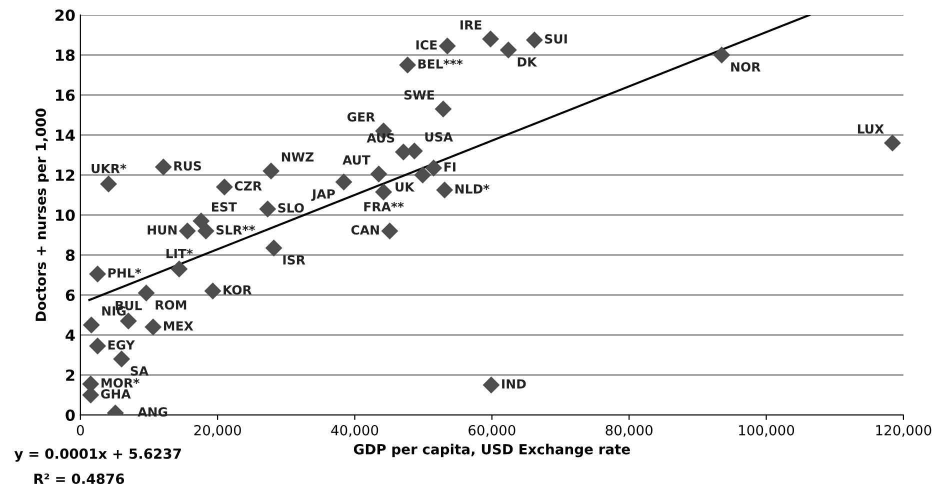 The image size is (946, 500). I want to click on data-label: USA, so click(439, 137).